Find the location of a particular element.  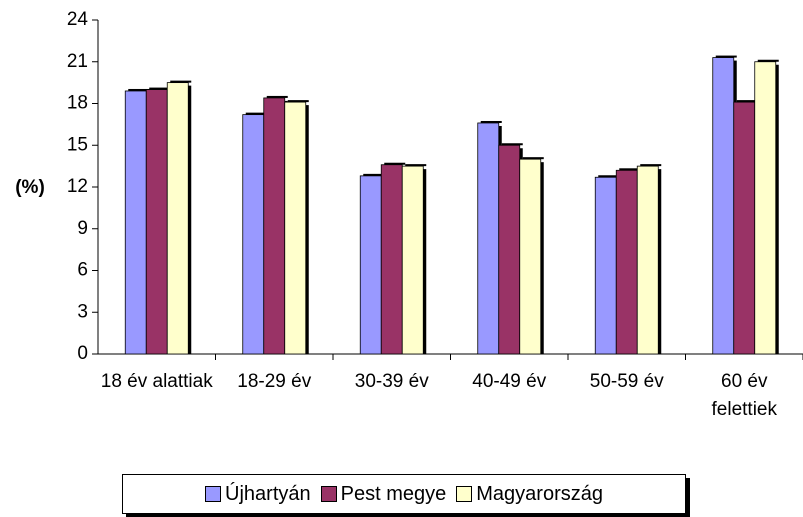

legend-label: Magyarország is located at coordinates (539, 493).